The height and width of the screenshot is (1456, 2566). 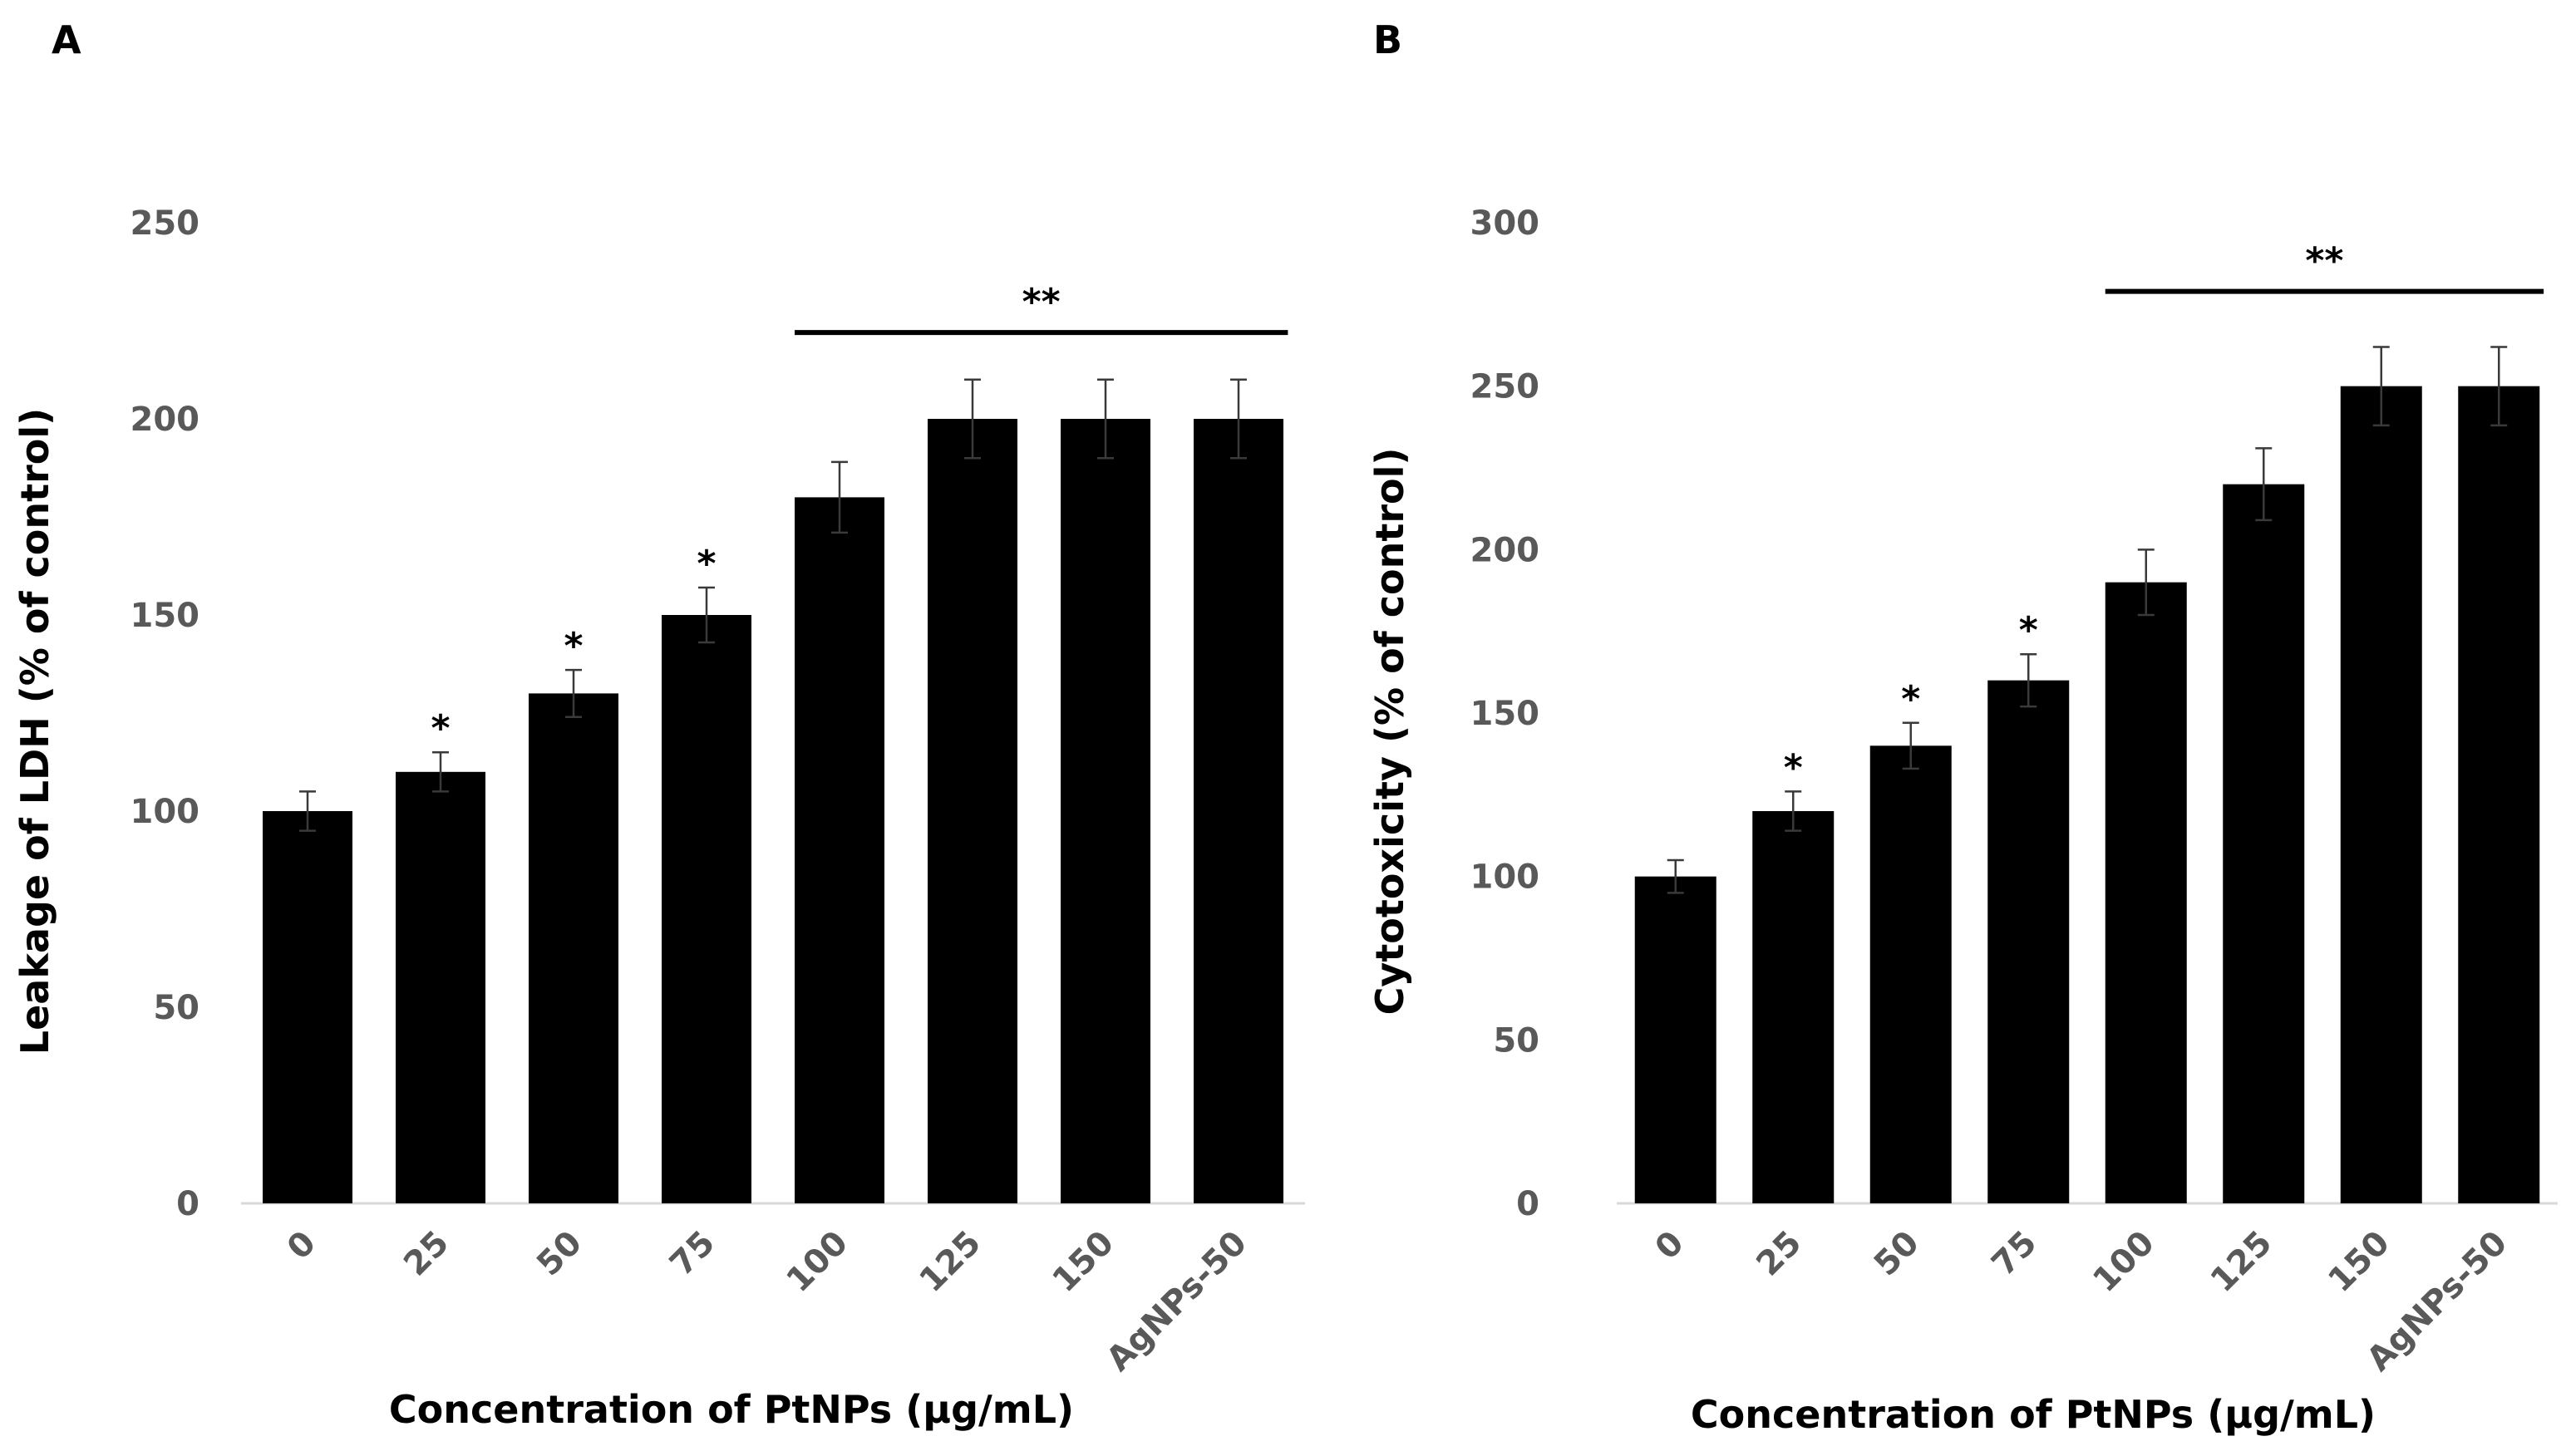 What do you see at coordinates (1387, 39) in the screenshot?
I see `panel-letter: B` at bounding box center [1387, 39].